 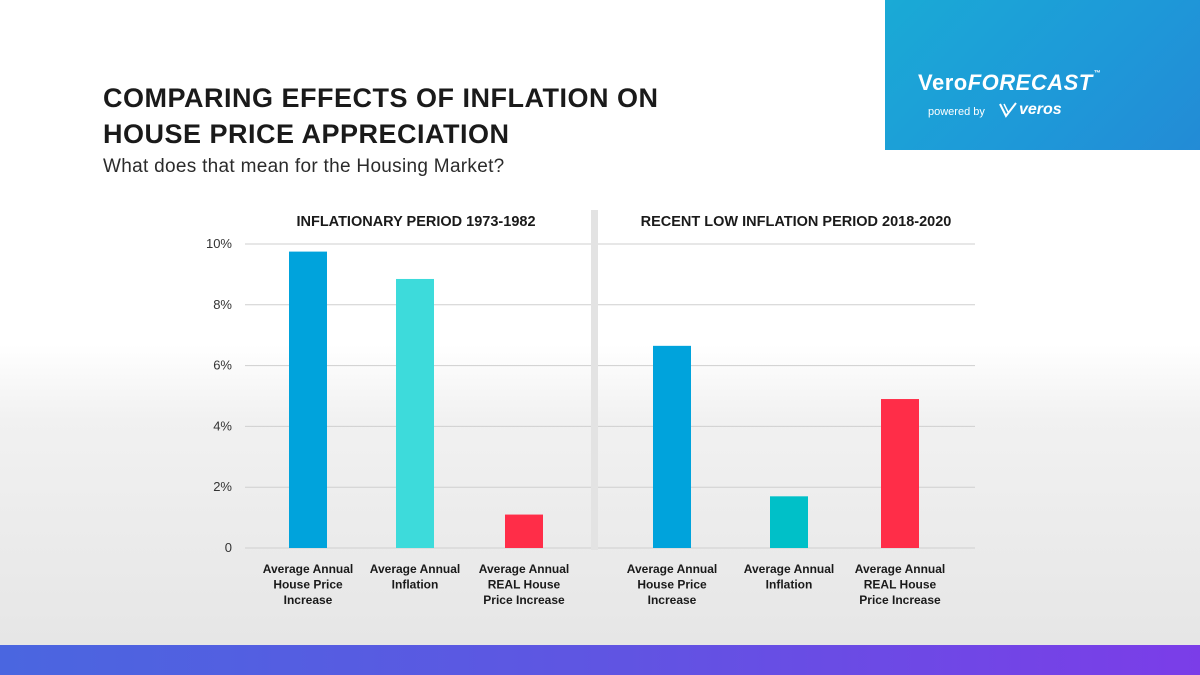 I want to click on panel-title: INFLATIONARY PERIOD 1973-1982, so click(x=415, y=222).